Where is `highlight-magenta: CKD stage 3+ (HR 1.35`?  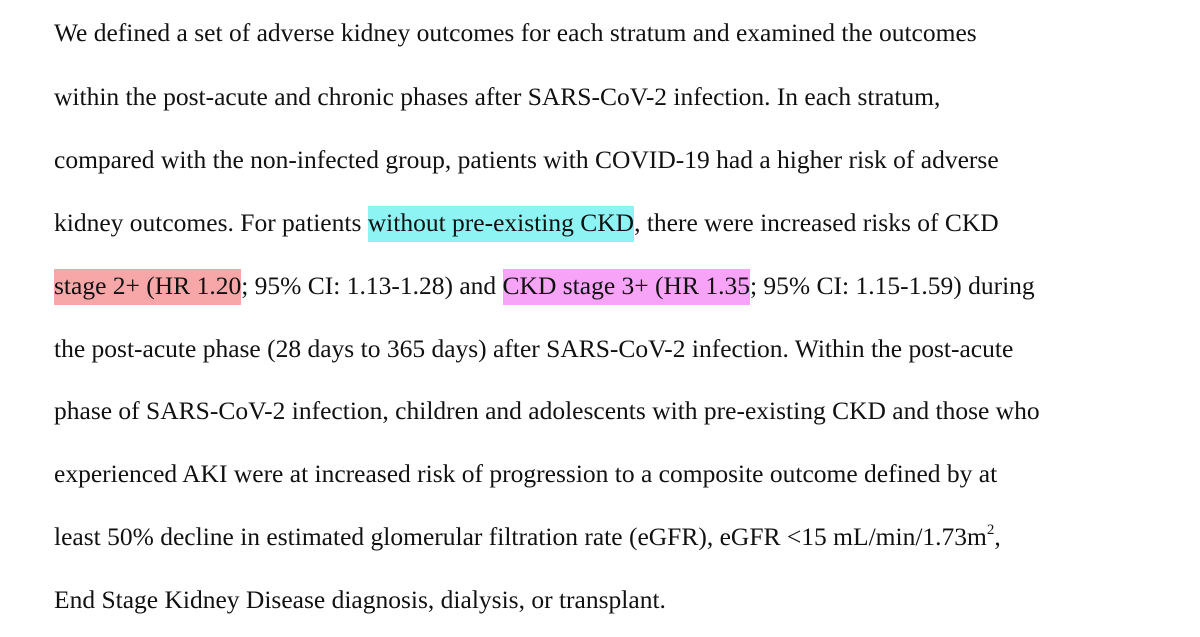 highlight-magenta: CKD stage 3+ (HR 1.35 is located at coordinates (626, 287).